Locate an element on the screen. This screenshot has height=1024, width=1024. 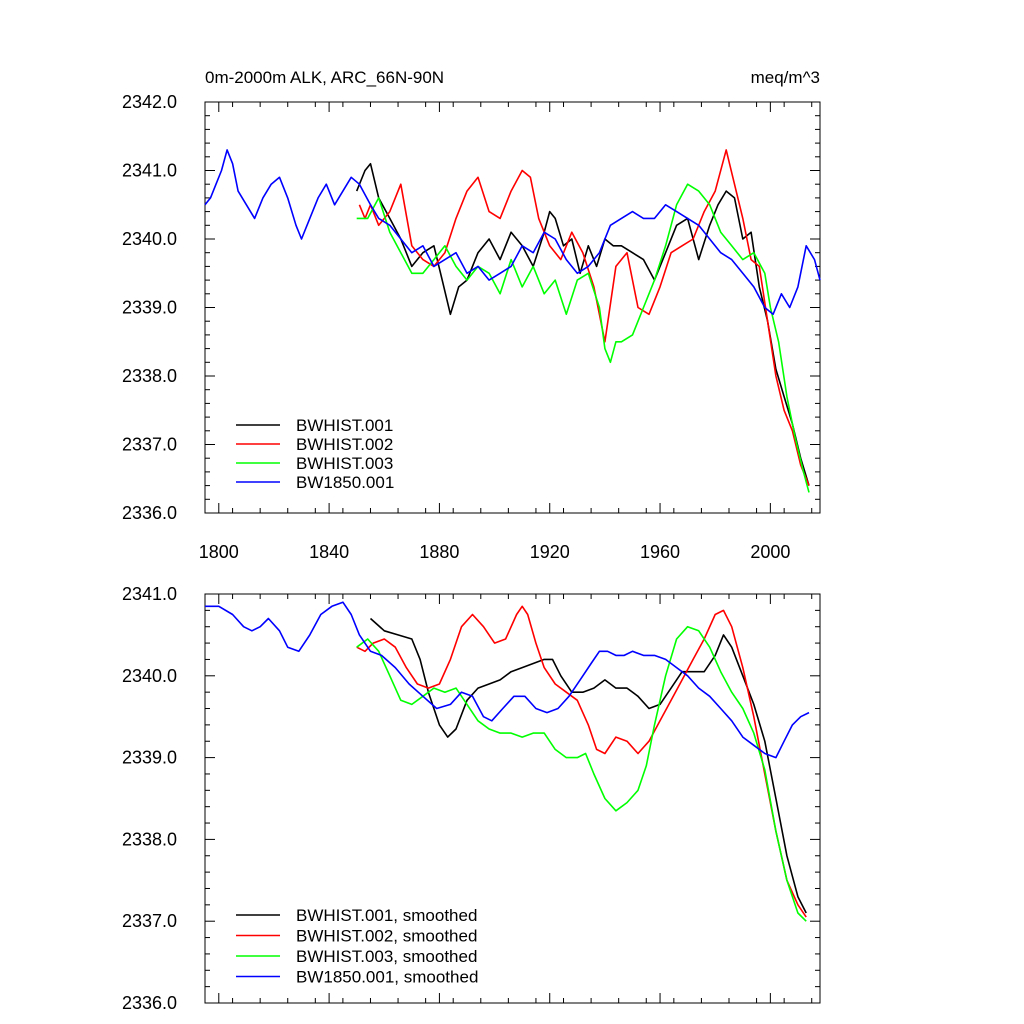
legend-label: BW1850.001 is located at coordinates (345, 482).